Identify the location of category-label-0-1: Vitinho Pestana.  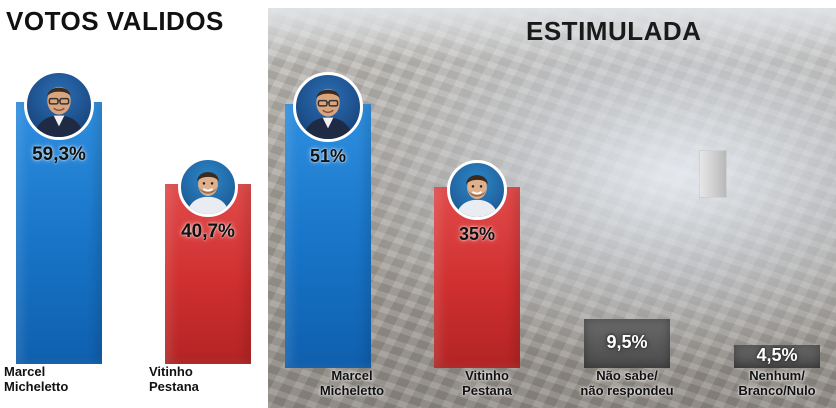
(174, 379).